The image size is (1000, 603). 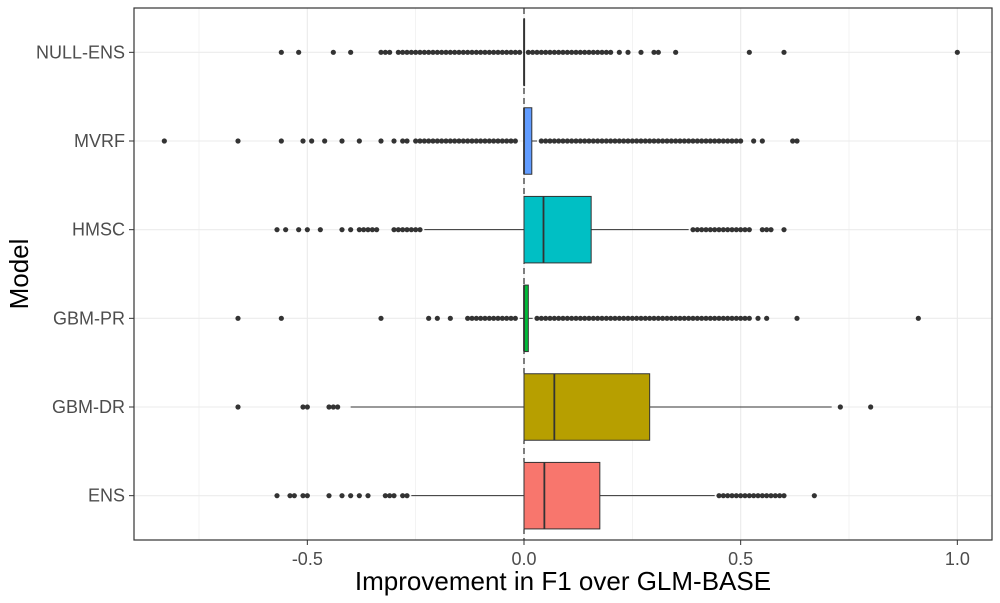 What do you see at coordinates (98, 230) in the screenshot?
I see `y-tick-label: HMSC` at bounding box center [98, 230].